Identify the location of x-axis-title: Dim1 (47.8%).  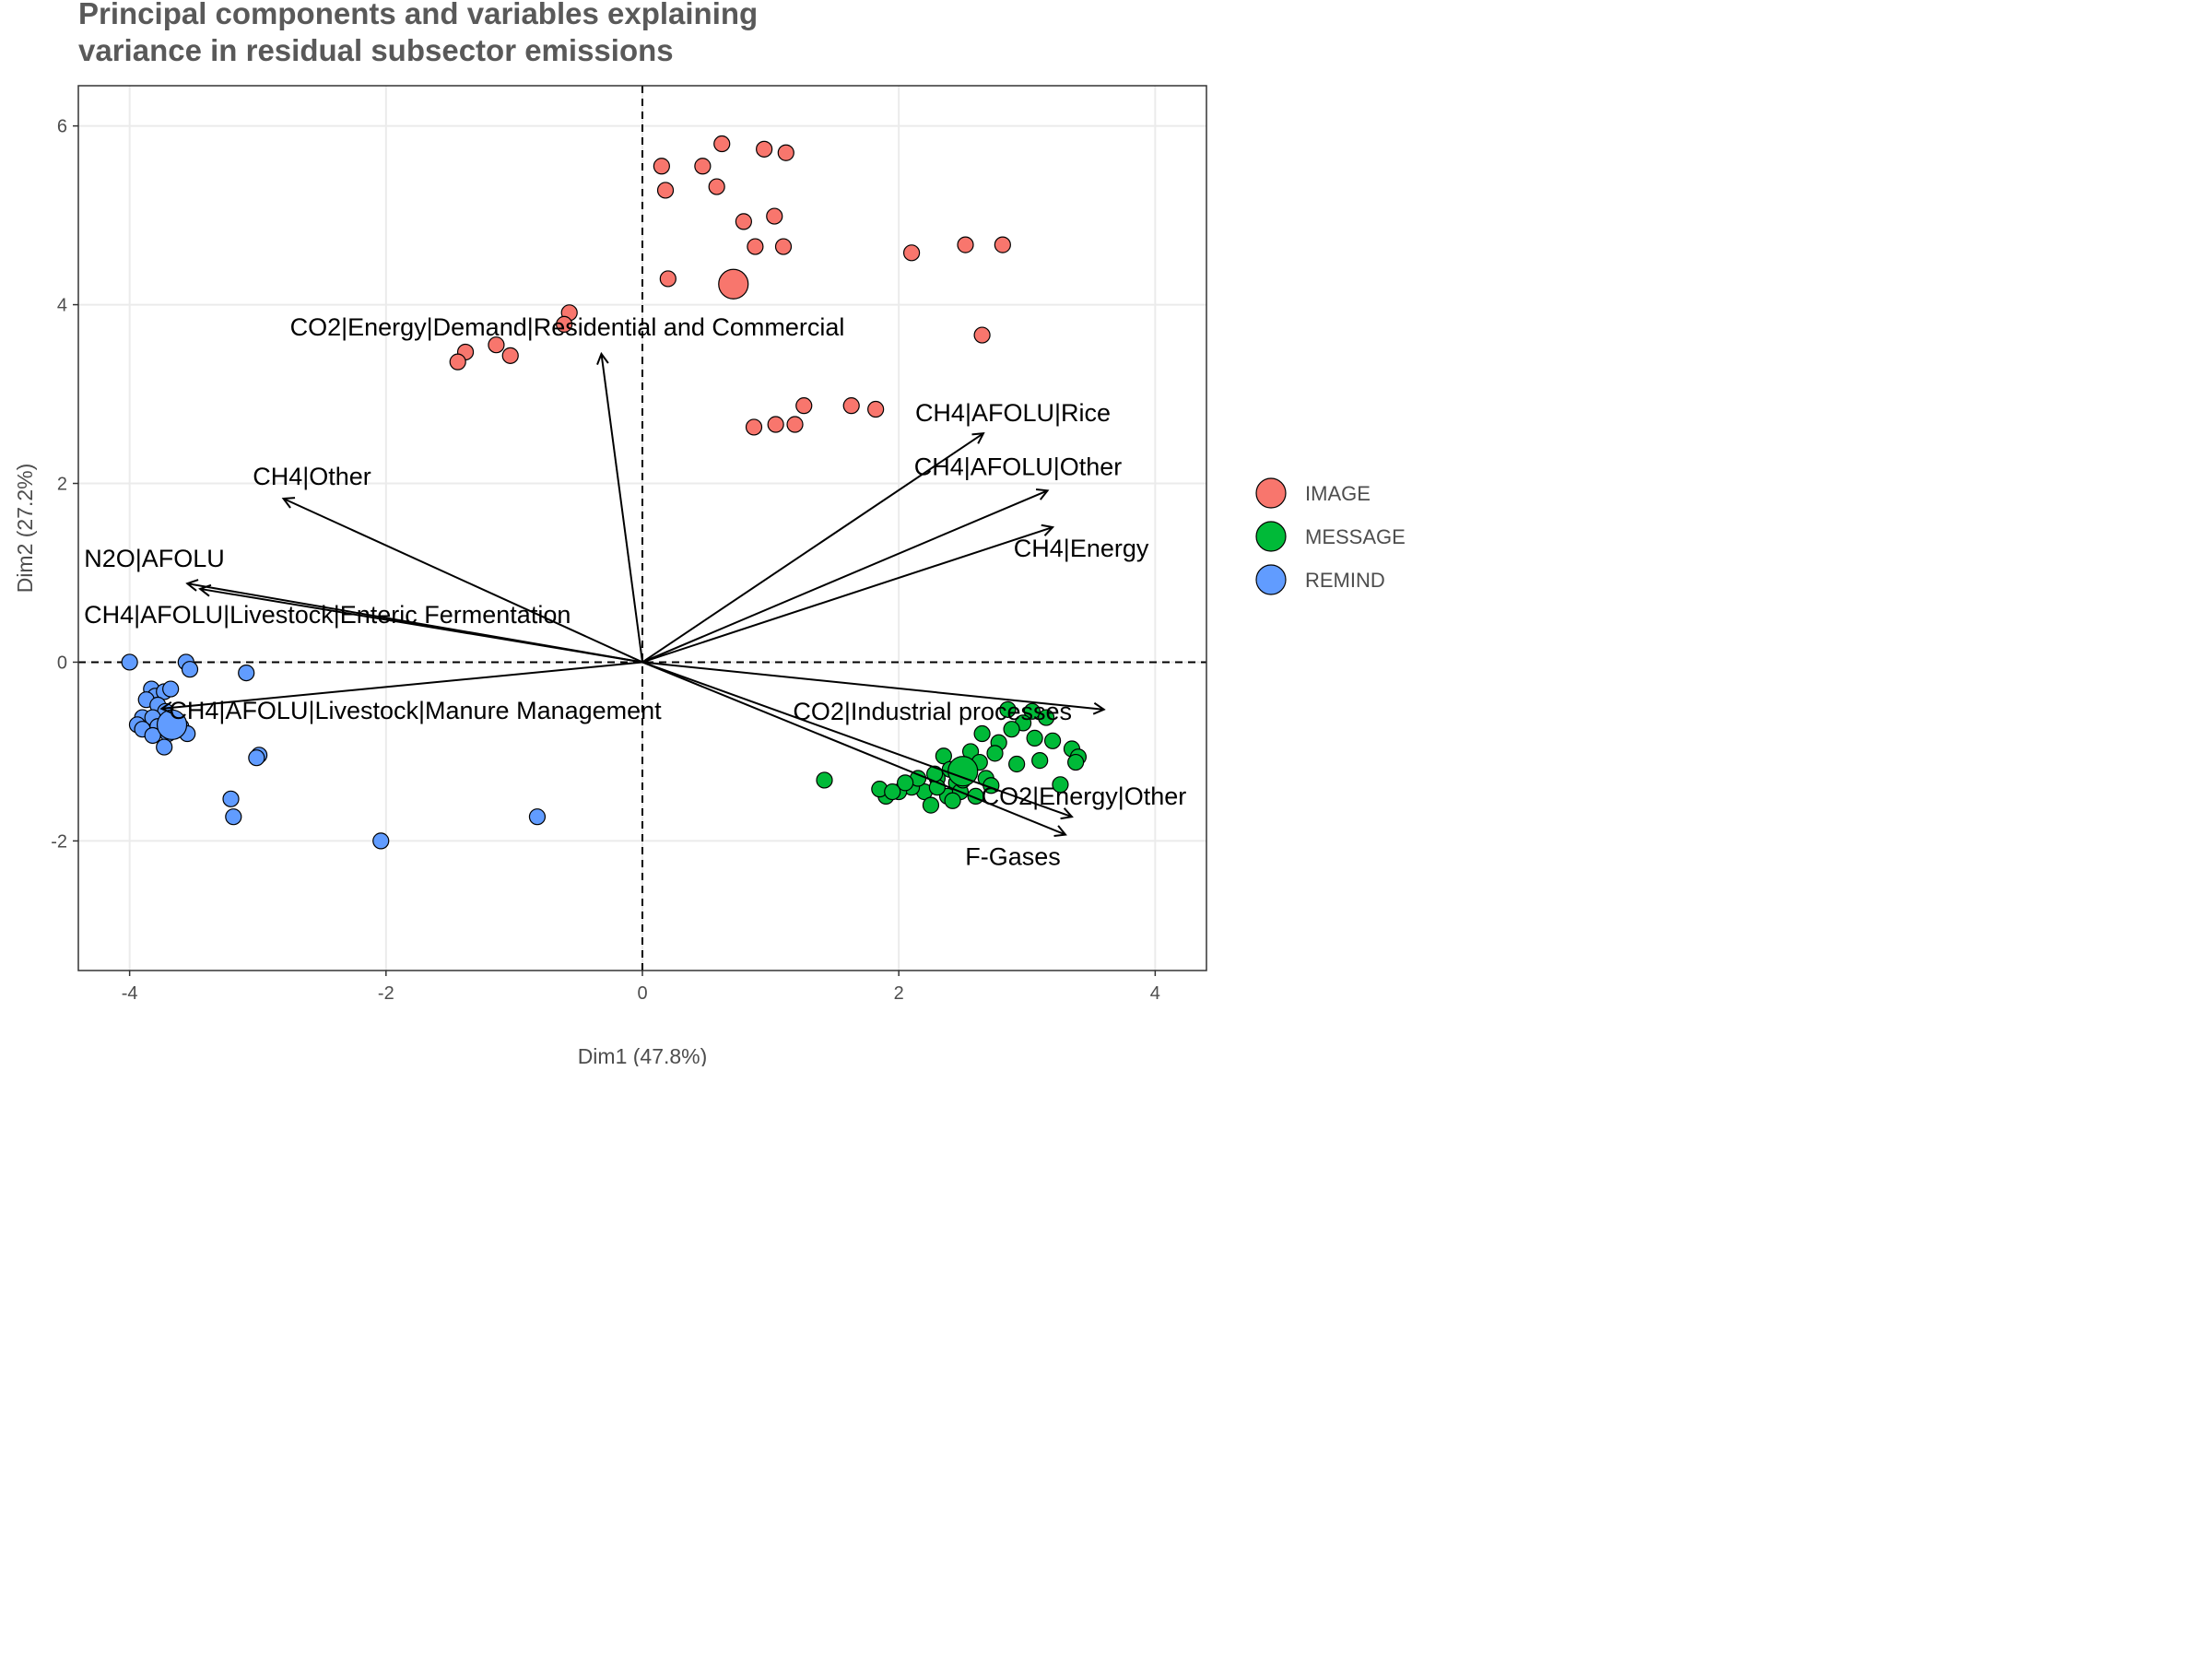
(643, 1055).